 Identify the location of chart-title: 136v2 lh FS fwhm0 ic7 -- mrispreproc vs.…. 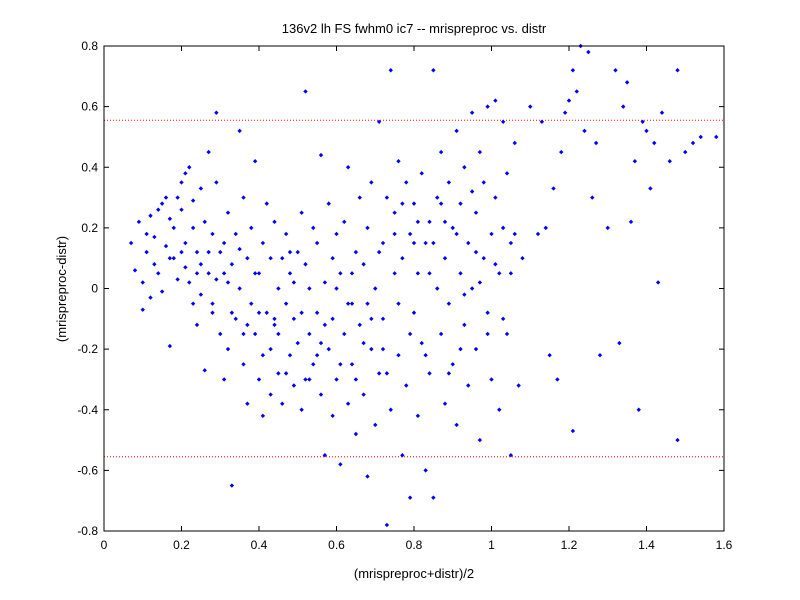
(414, 28).